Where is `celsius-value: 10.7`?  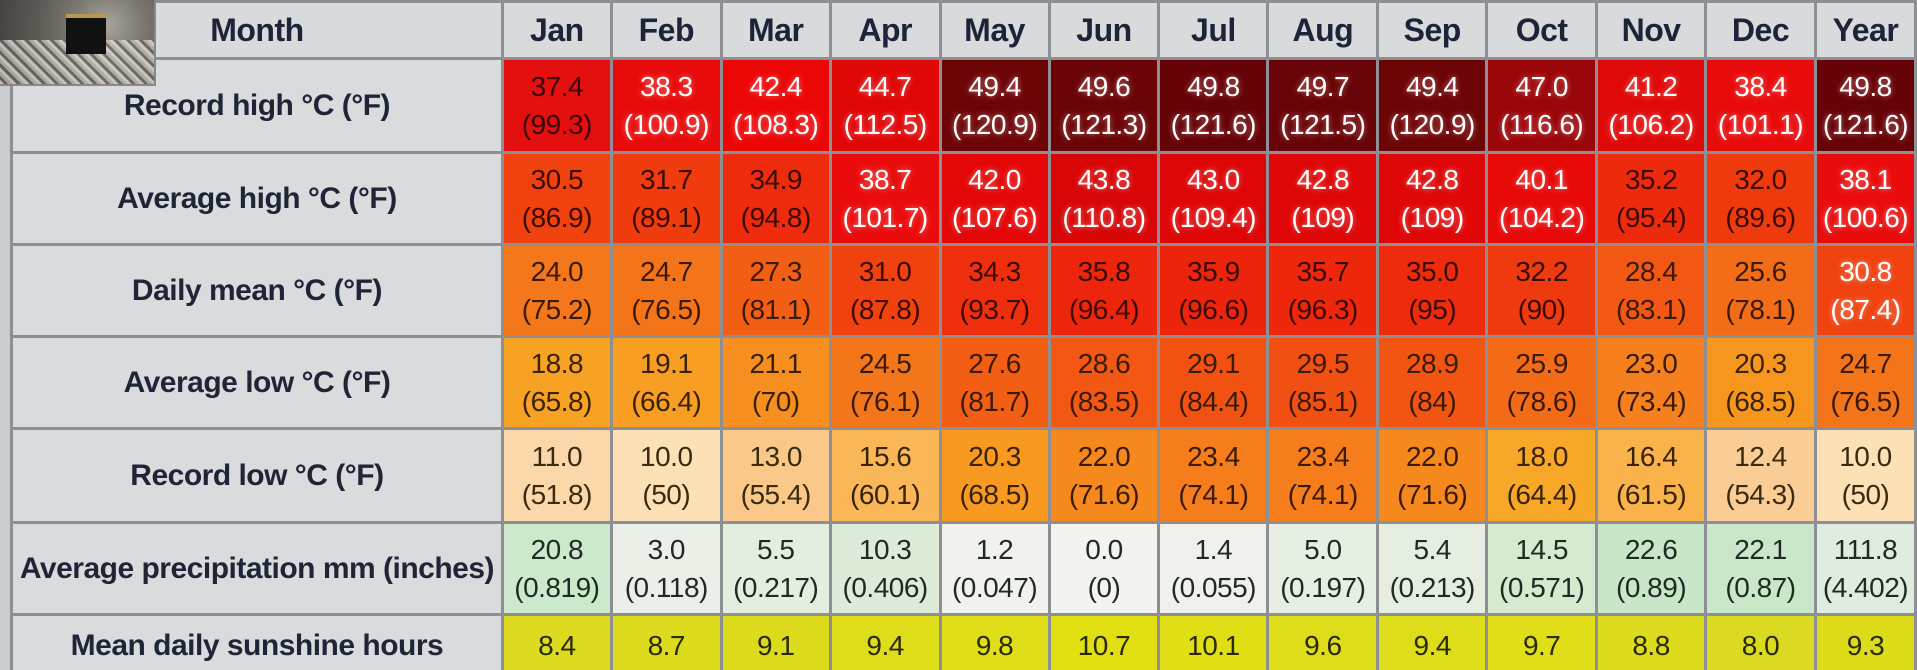 celsius-value: 10.7 is located at coordinates (1104, 645).